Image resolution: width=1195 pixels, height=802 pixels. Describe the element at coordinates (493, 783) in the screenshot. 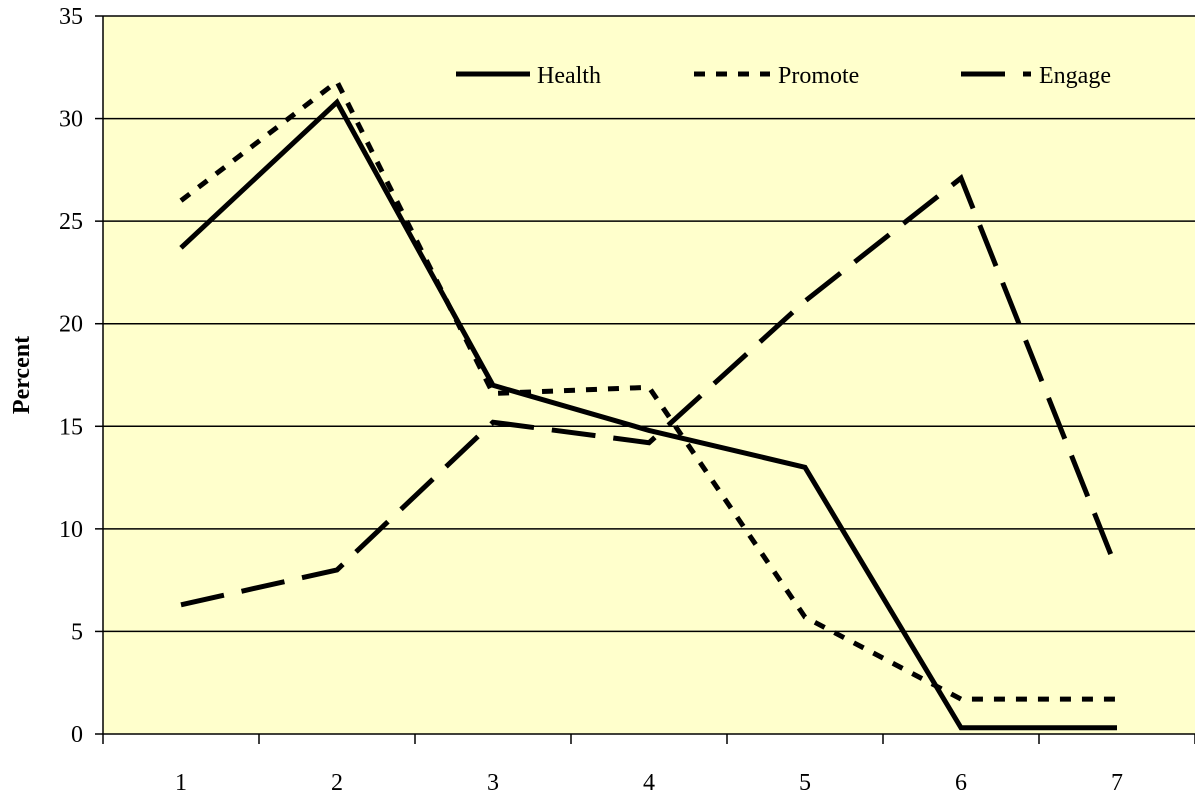

I see `x-tick-label: 3` at that location.